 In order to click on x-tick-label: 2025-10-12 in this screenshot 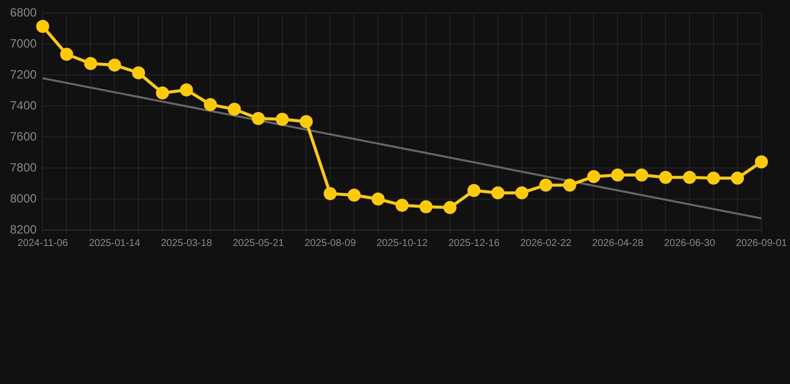, I will do `click(402, 243)`.